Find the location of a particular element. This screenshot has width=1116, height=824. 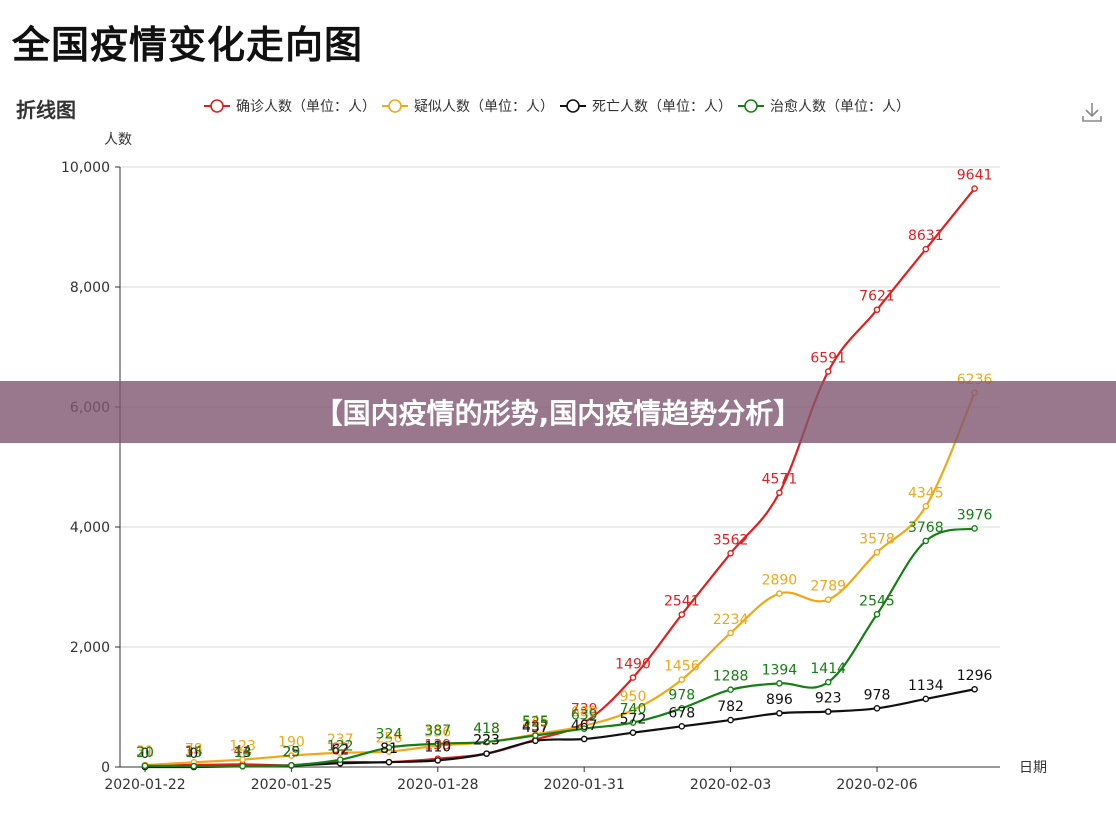

data-label: 689 is located at coordinates (584, 713).